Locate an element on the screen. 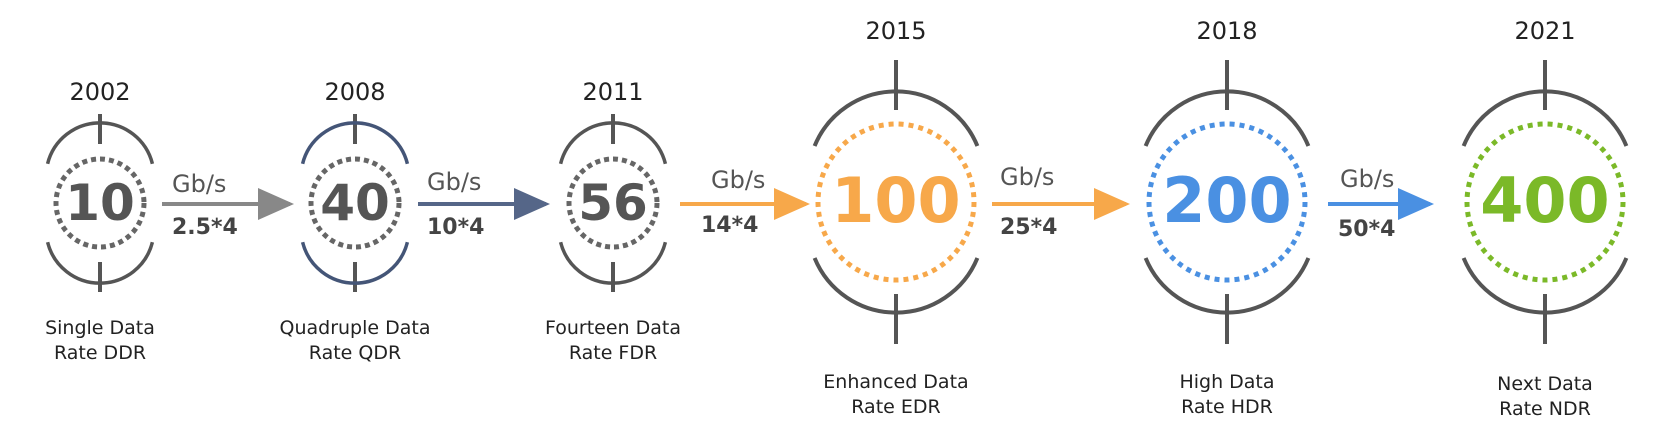 The width and height of the screenshot is (1668, 443). link-multiplier: 10*4 is located at coordinates (456, 227).